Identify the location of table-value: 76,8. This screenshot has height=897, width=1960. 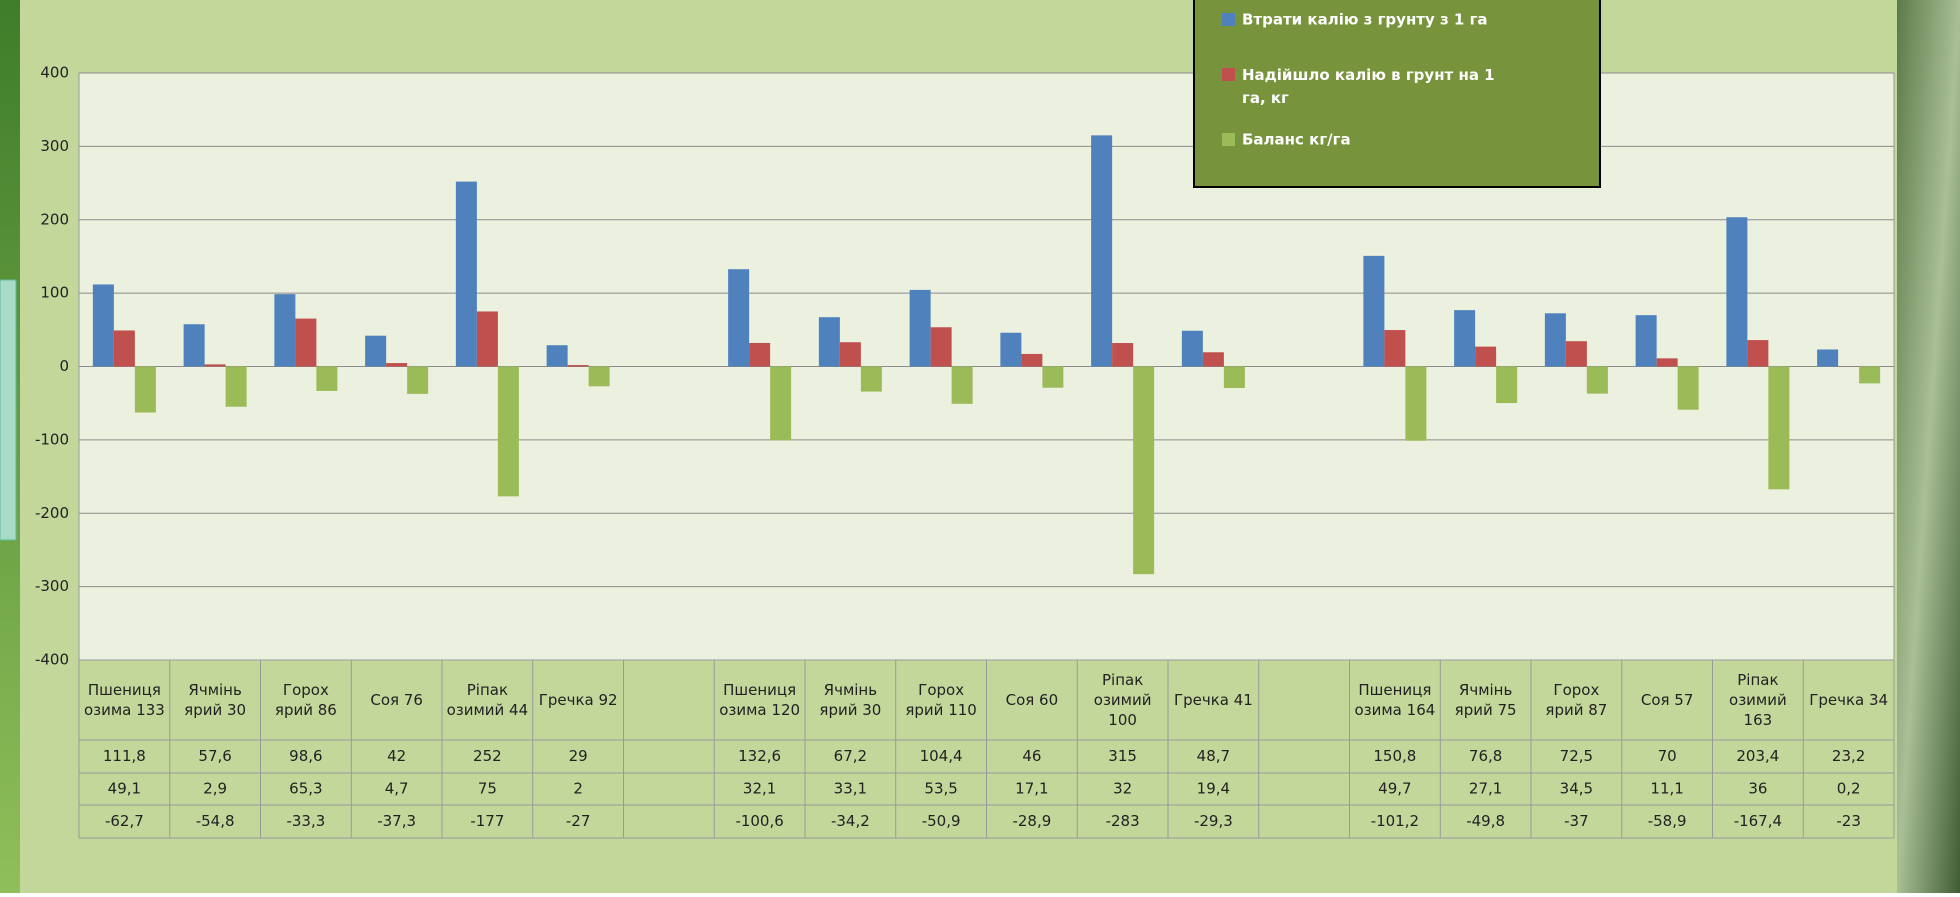
(1485, 756).